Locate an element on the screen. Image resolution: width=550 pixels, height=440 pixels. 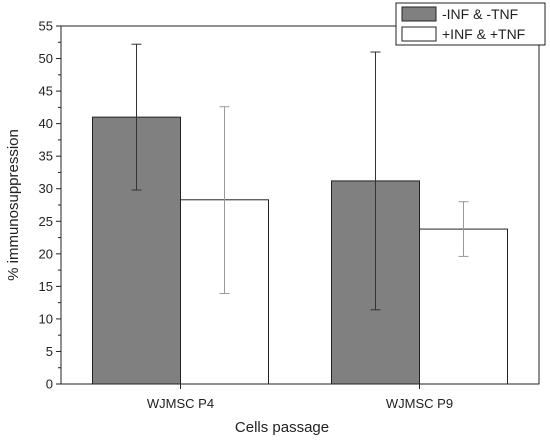
x-tick-label: WJMSC P4 is located at coordinates (180, 403).